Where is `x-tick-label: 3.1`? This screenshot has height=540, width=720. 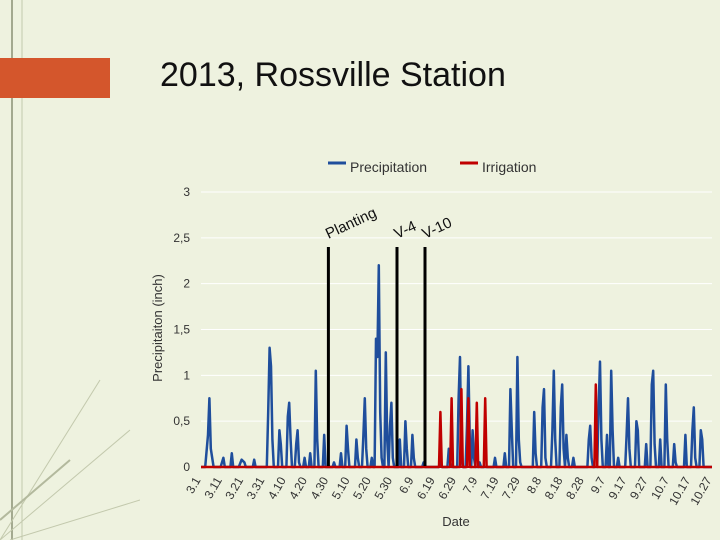
x-tick-label: 3.1 is located at coordinates (193, 485).